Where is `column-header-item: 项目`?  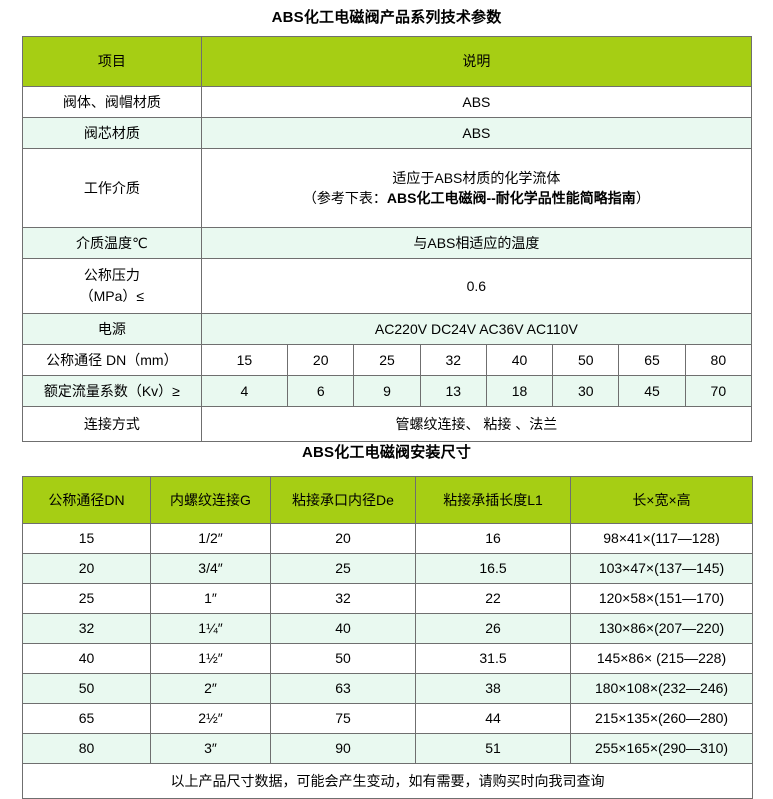
column-header-item: 项目 is located at coordinates (112, 61).